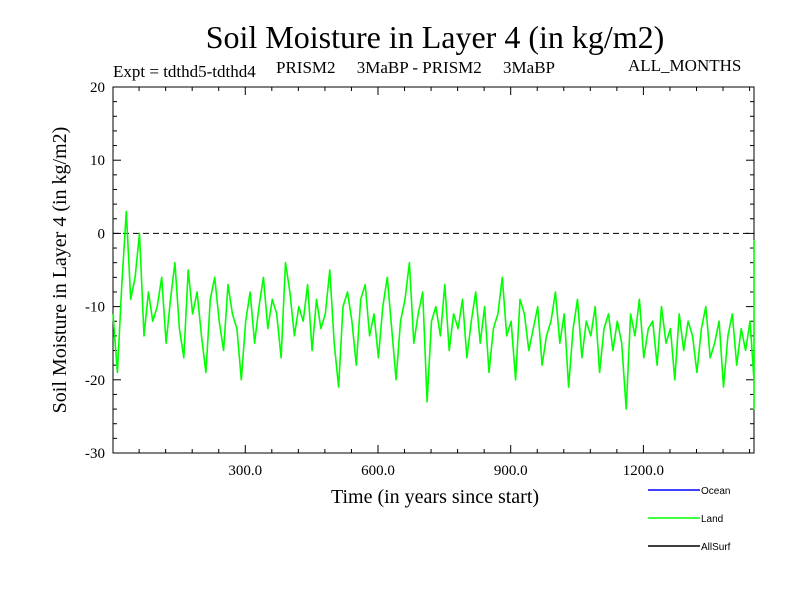 The width and height of the screenshot is (800, 600). What do you see at coordinates (245, 471) in the screenshot?
I see `x-tick-label: 300.0` at bounding box center [245, 471].